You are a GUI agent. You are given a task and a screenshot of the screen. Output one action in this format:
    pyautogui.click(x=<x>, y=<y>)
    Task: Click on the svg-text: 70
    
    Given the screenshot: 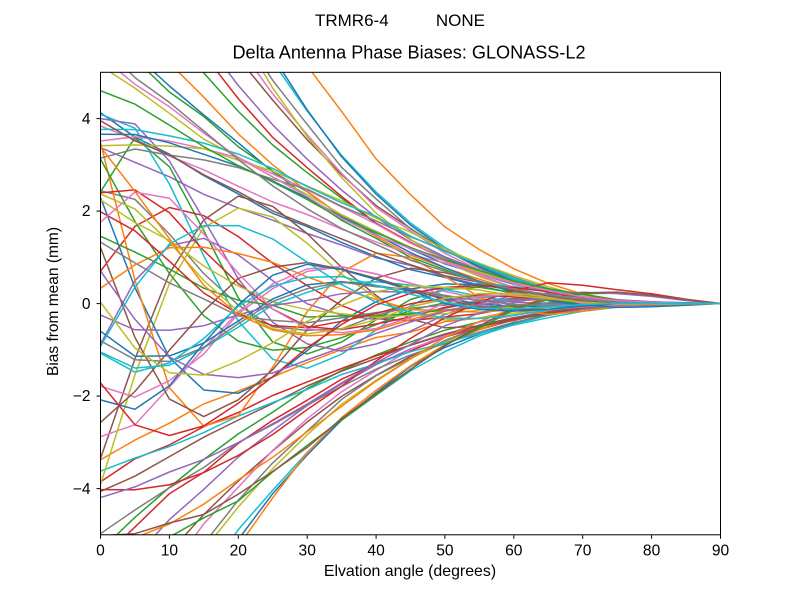 What is the action you would take?
    pyautogui.click(x=583, y=550)
    